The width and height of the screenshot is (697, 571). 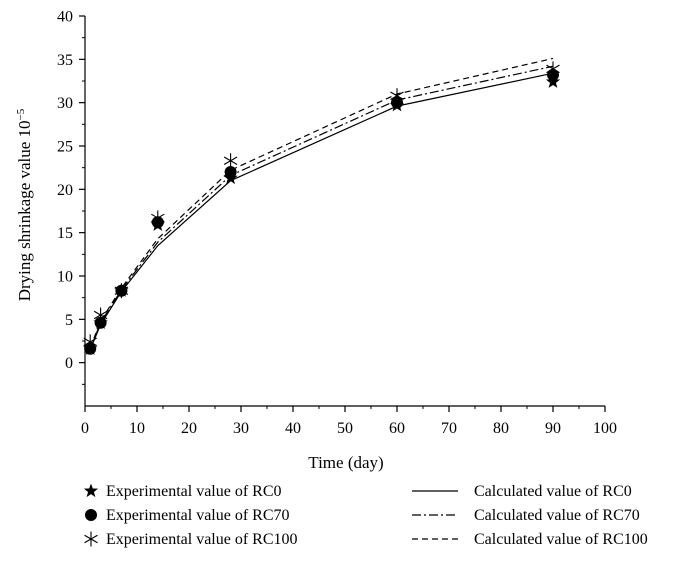 I want to click on y-tick-label: 10, so click(x=65, y=277).